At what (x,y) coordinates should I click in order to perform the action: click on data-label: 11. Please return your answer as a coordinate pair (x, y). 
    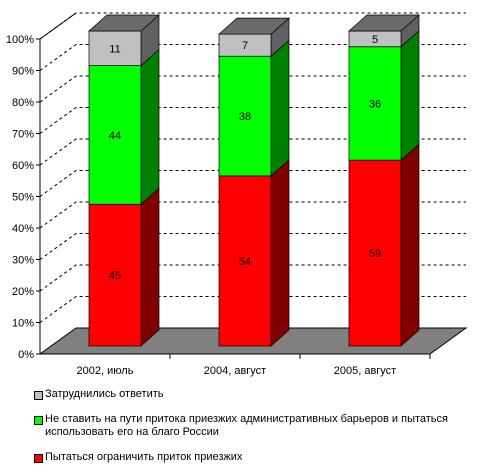
    Looking at the image, I should click on (114, 49).